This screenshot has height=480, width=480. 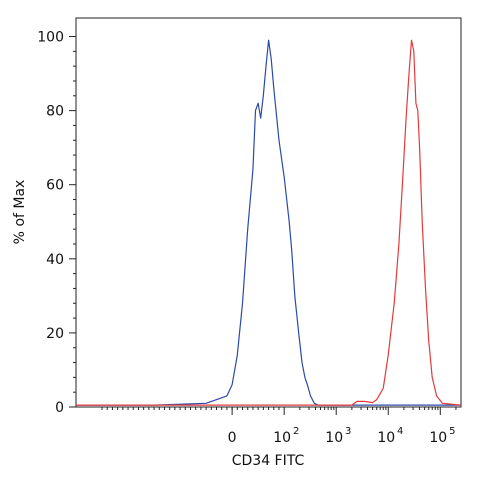 I want to click on y-axis: 0 20 40 60 80 100, so click(x=56, y=223).